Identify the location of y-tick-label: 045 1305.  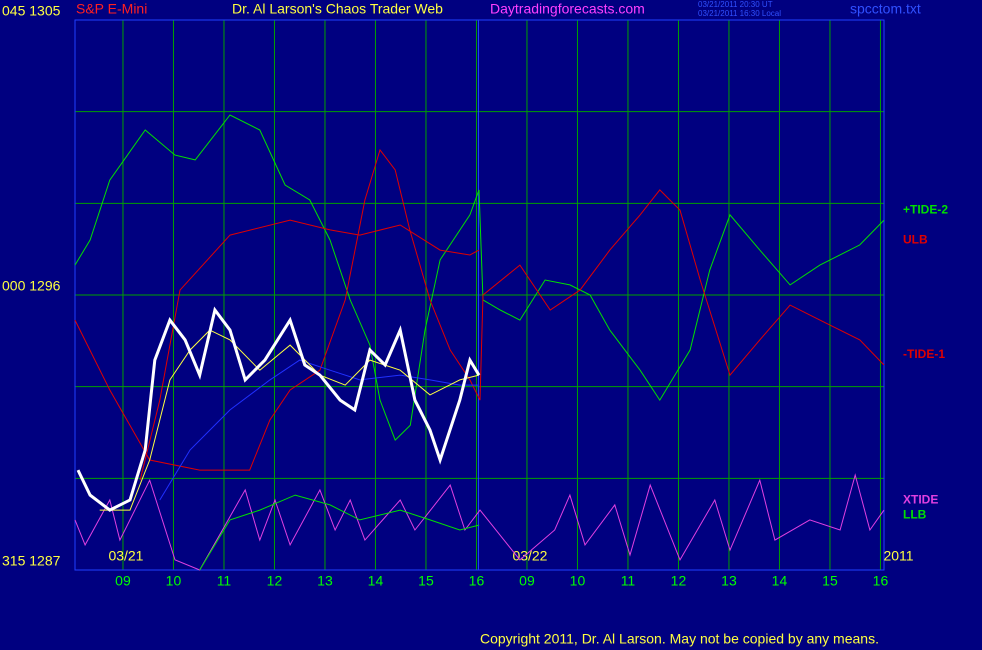
(31, 11).